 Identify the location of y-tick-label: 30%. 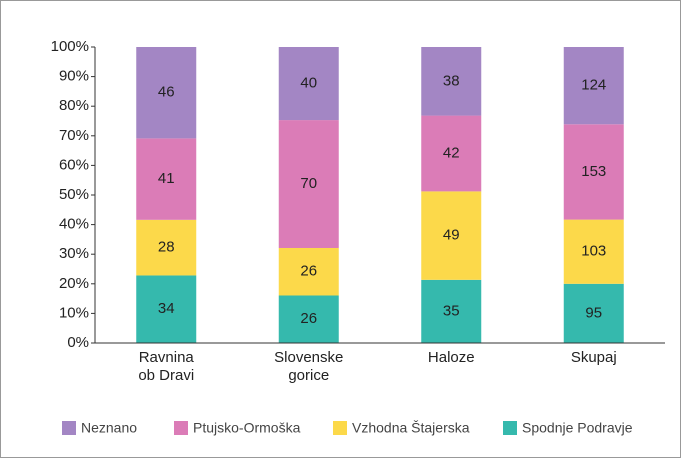
(74, 253).